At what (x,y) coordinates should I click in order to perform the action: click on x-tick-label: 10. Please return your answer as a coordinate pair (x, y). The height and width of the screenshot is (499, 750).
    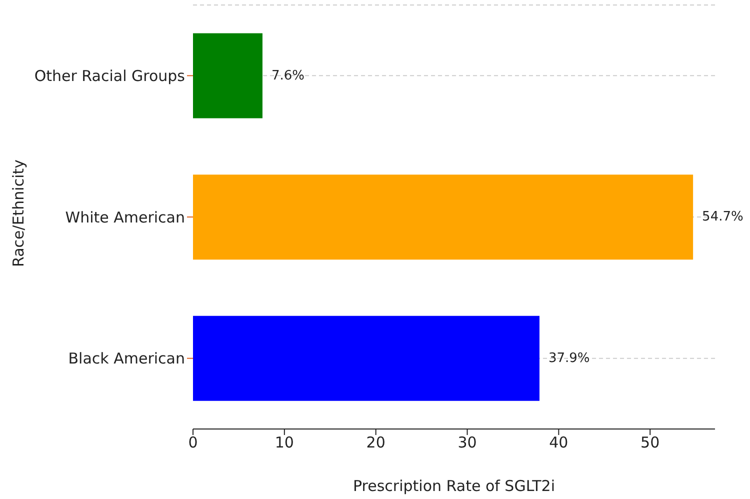
    Looking at the image, I should click on (284, 443).